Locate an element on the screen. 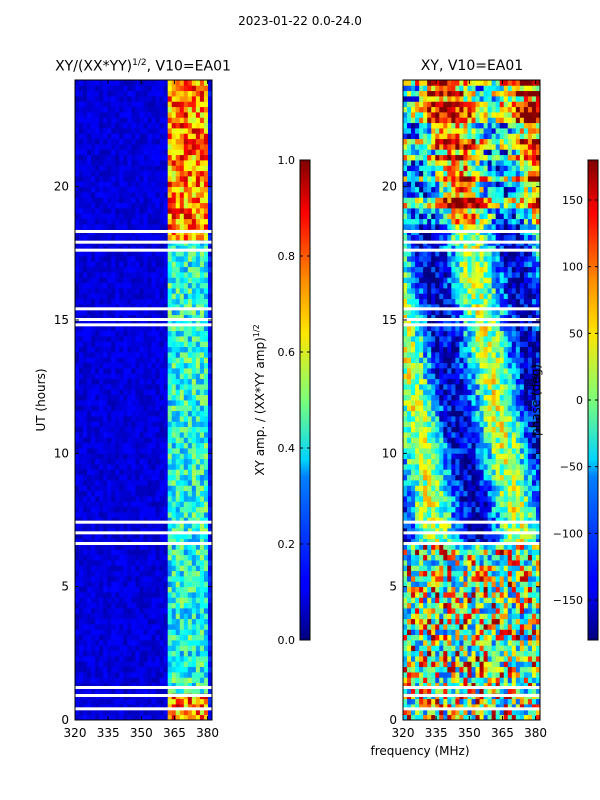  flagged-row is located at coordinates (143, 543).